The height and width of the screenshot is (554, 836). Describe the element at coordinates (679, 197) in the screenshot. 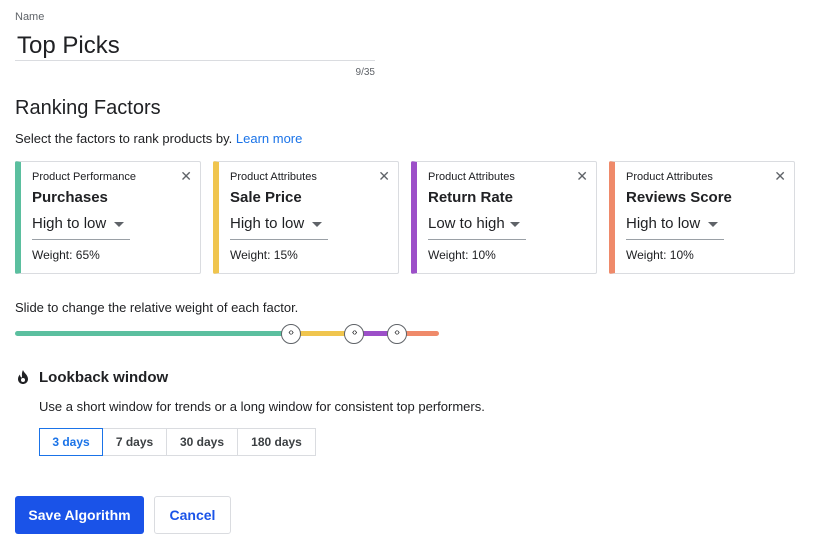

I see `factor-name: Reviews Score` at that location.